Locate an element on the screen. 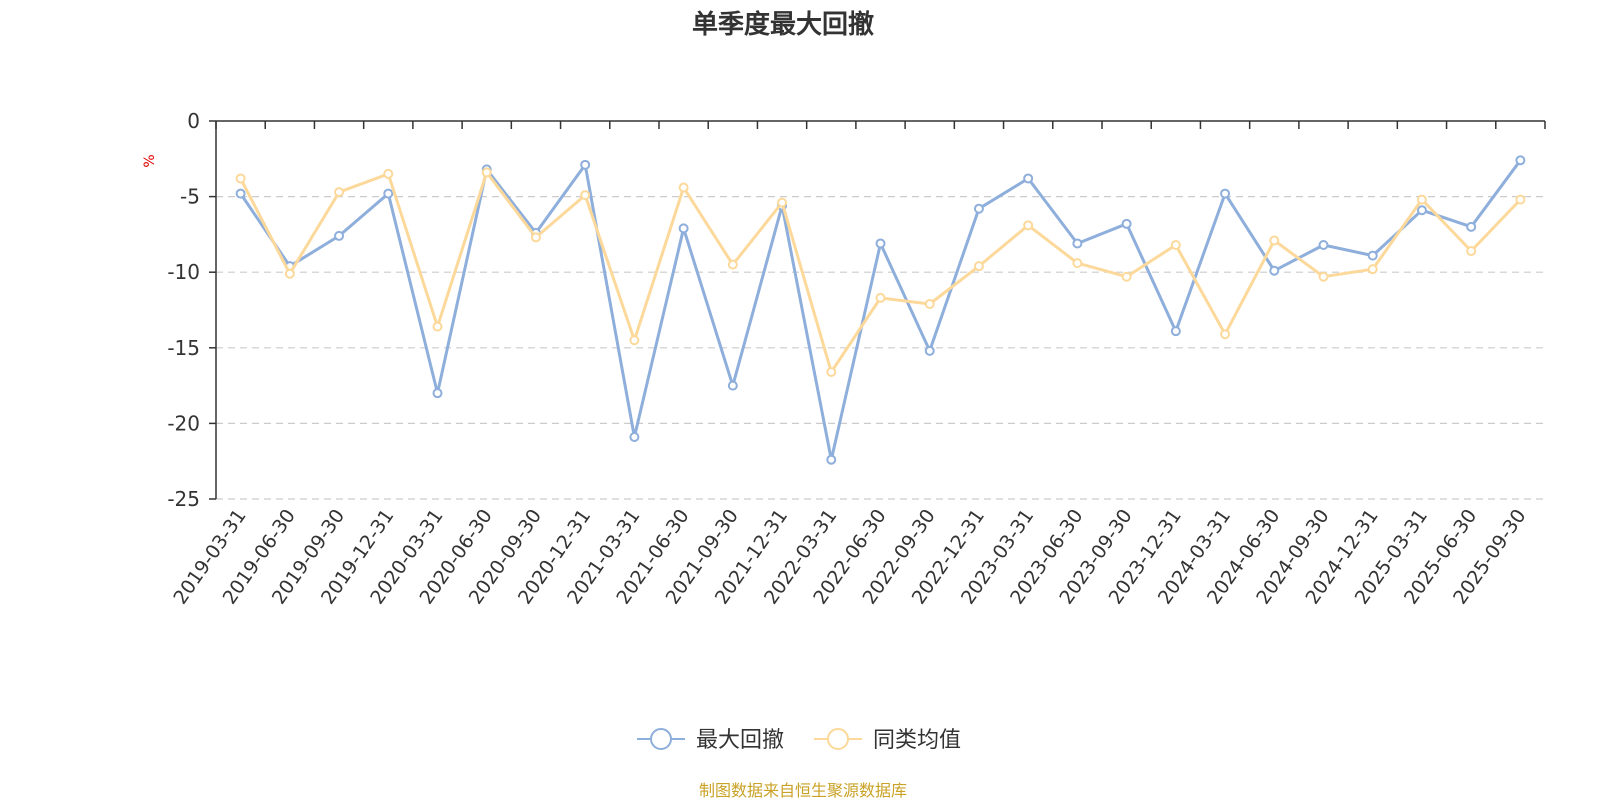 This screenshot has height=800, width=1600. legend-marker-max-drawdown is located at coordinates (661, 739).